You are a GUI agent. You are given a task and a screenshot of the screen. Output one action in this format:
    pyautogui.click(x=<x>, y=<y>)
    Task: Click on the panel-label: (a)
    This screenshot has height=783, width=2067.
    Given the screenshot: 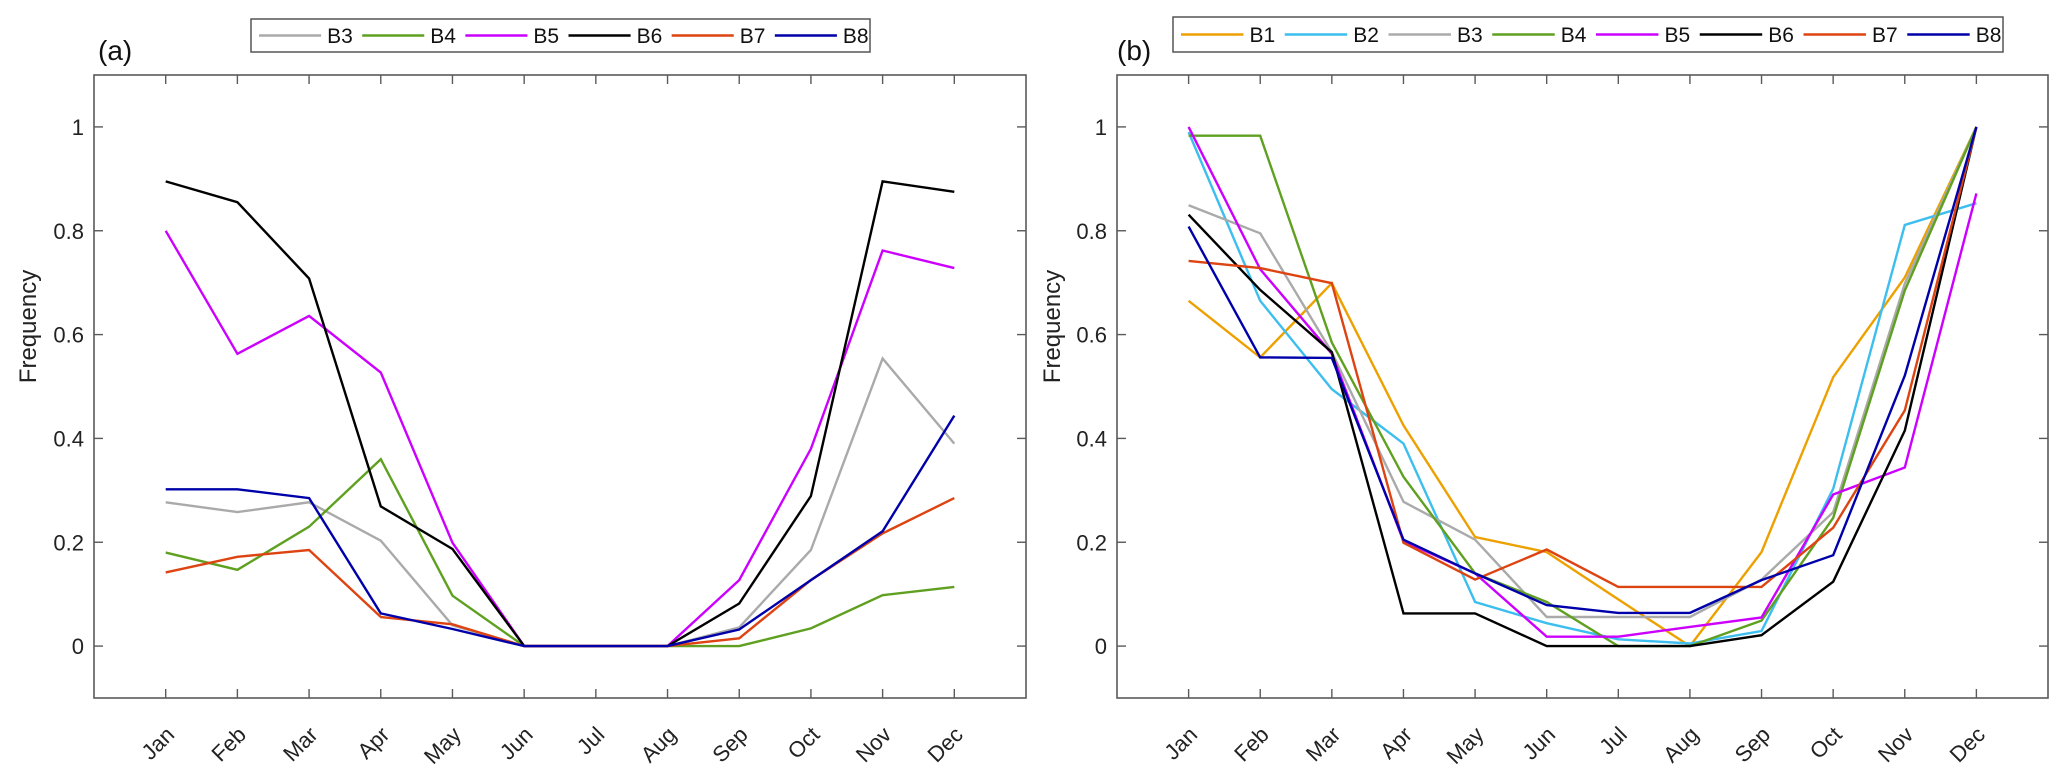 What is the action you would take?
    pyautogui.click(x=115, y=50)
    